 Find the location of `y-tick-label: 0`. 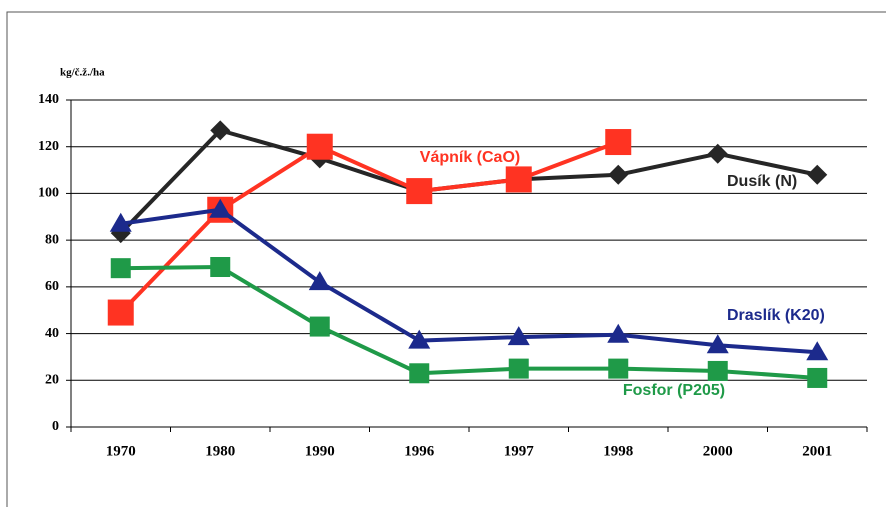

y-tick-label: 0 is located at coordinates (55, 426).